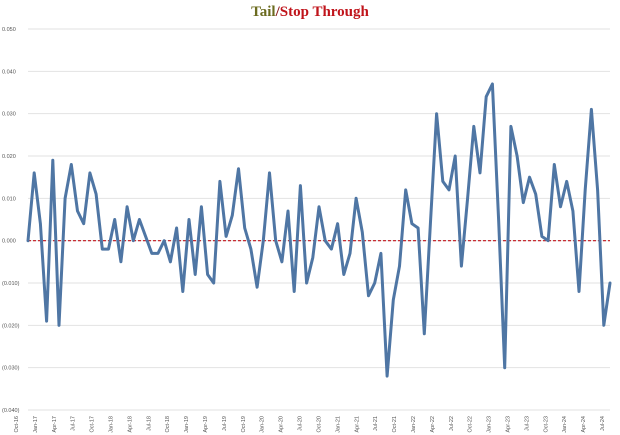 The height and width of the screenshot is (435, 620). I want to click on x-tick-label: Apr-23, so click(508, 424).